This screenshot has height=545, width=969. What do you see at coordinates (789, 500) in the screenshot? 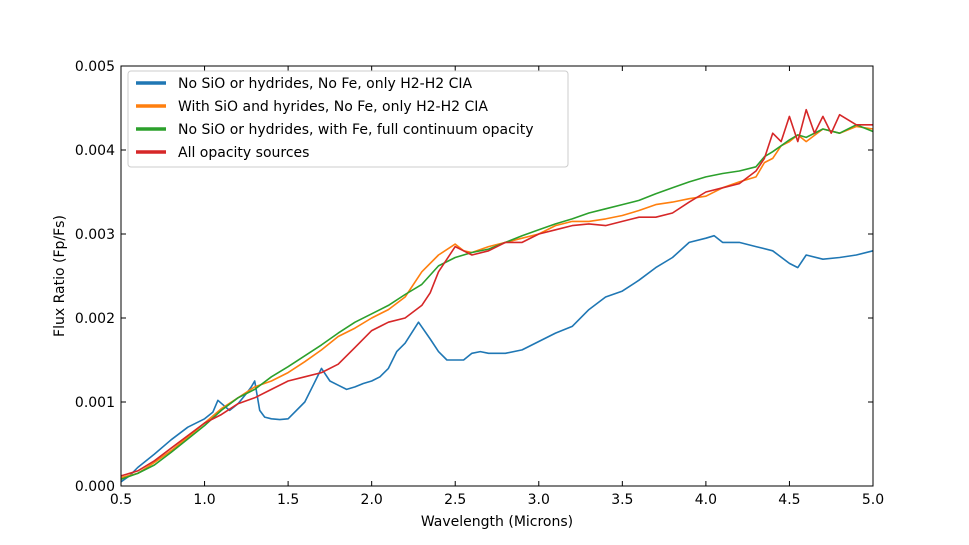
I see `x-tick-label: 4.5` at bounding box center [789, 500].